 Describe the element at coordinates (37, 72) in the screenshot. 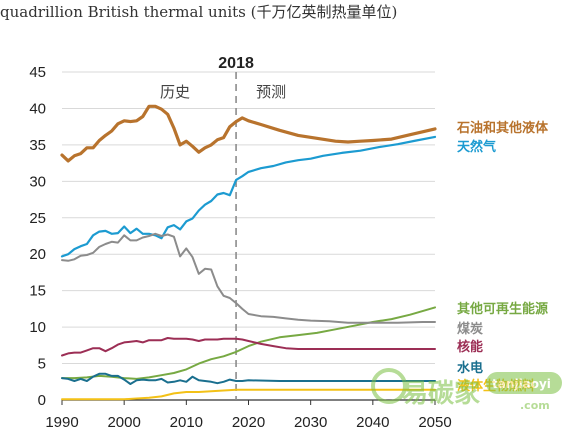

I see `y-tick-label: 45` at that location.